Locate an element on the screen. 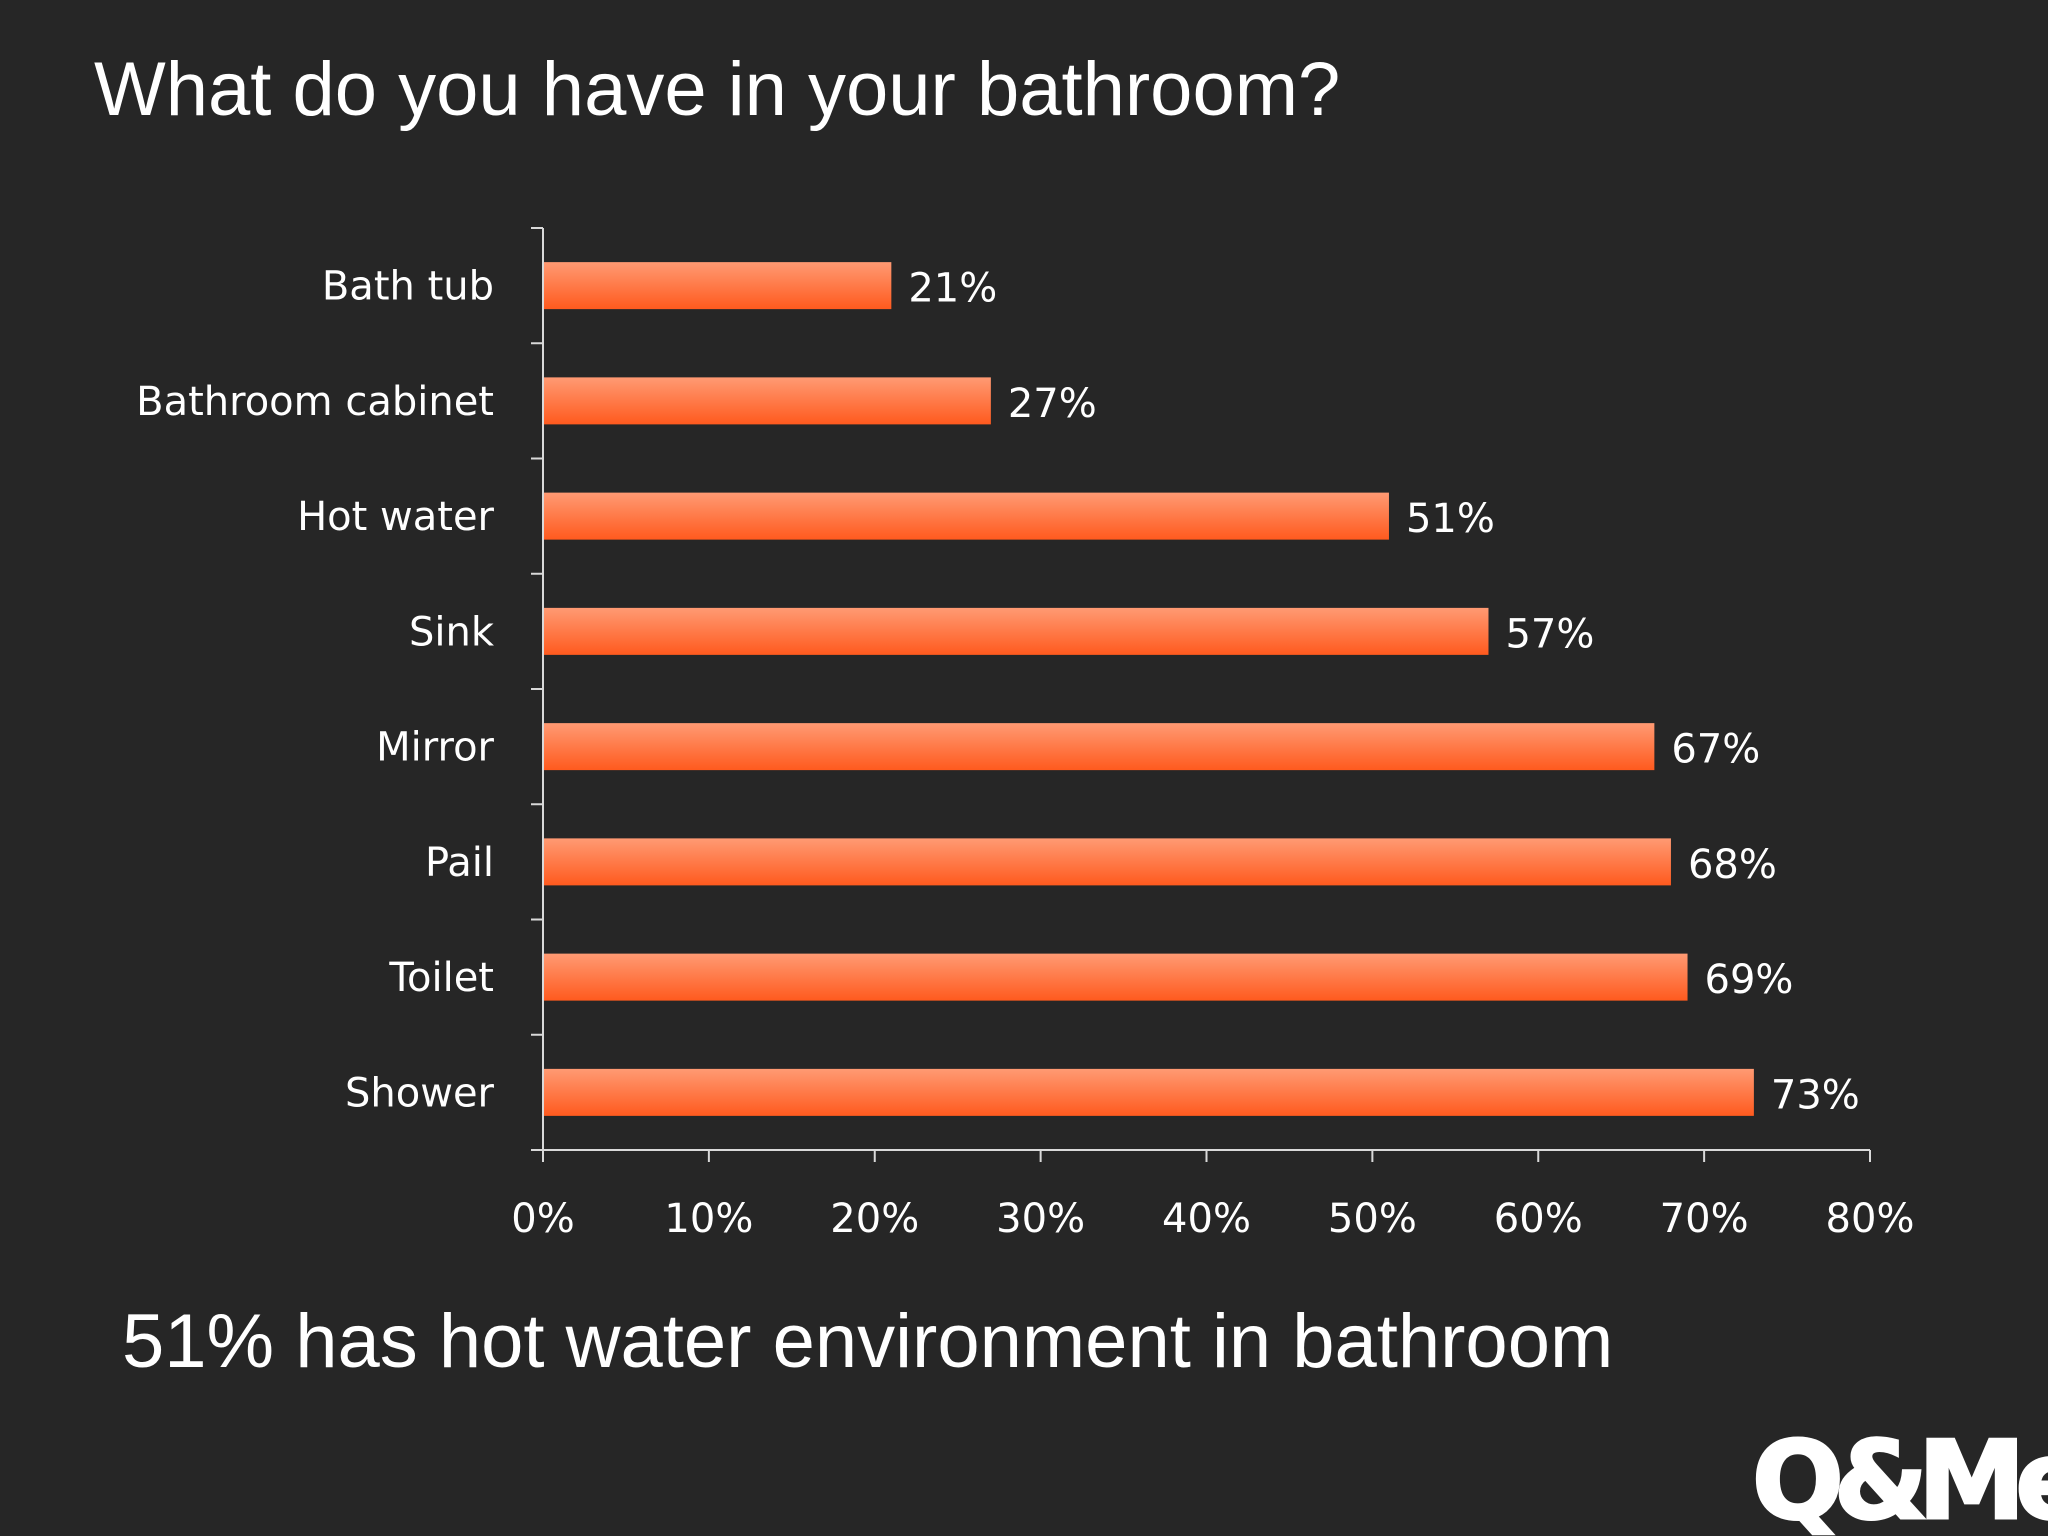 This screenshot has height=1536, width=2048. bar-mirror is located at coordinates (1099, 747).